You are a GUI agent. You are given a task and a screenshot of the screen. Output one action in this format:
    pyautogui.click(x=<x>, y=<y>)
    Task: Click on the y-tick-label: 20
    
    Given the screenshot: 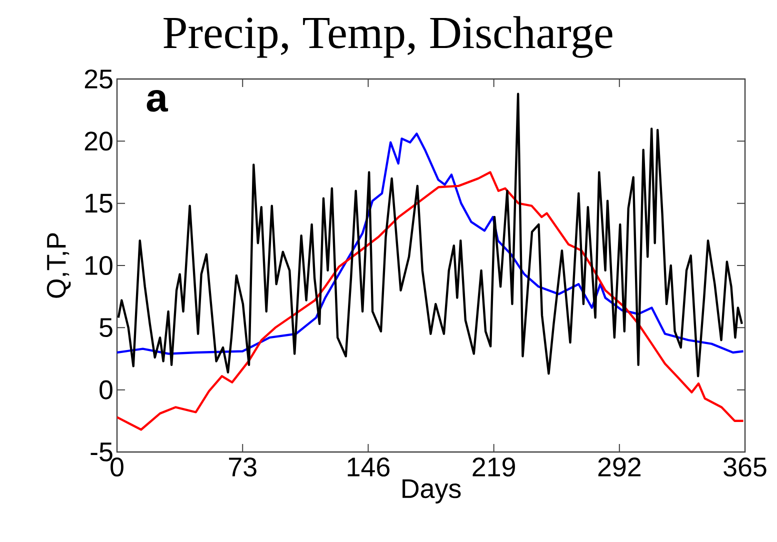 What is the action you would take?
    pyautogui.click(x=98, y=141)
    